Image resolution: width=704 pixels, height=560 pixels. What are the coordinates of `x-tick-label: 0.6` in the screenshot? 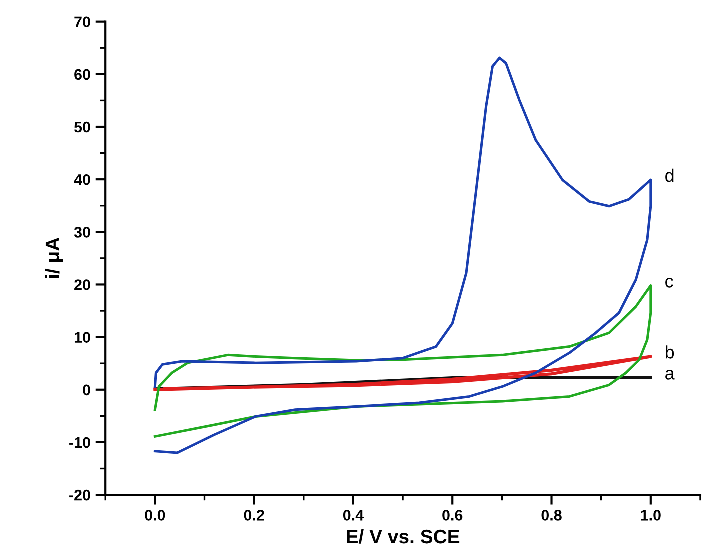 It's located at (452, 515).